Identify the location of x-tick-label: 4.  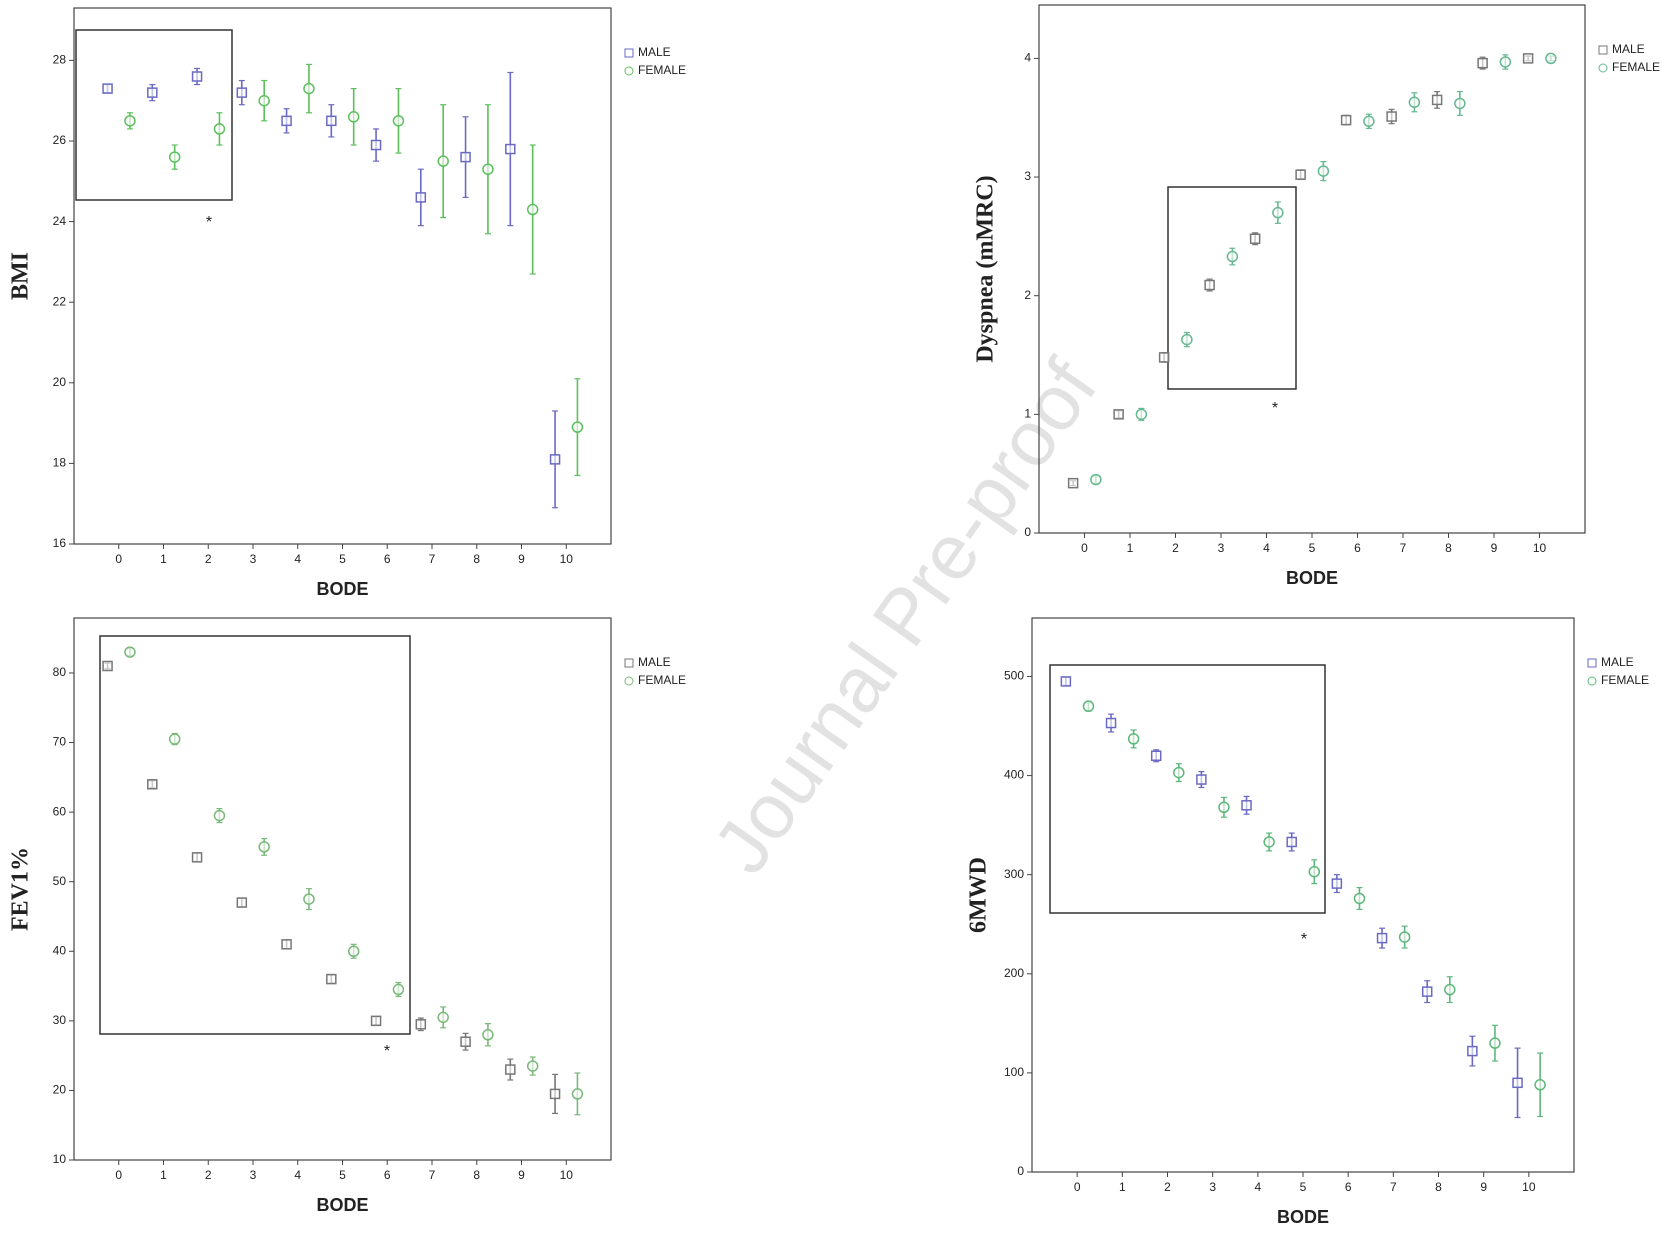
(1266, 548).